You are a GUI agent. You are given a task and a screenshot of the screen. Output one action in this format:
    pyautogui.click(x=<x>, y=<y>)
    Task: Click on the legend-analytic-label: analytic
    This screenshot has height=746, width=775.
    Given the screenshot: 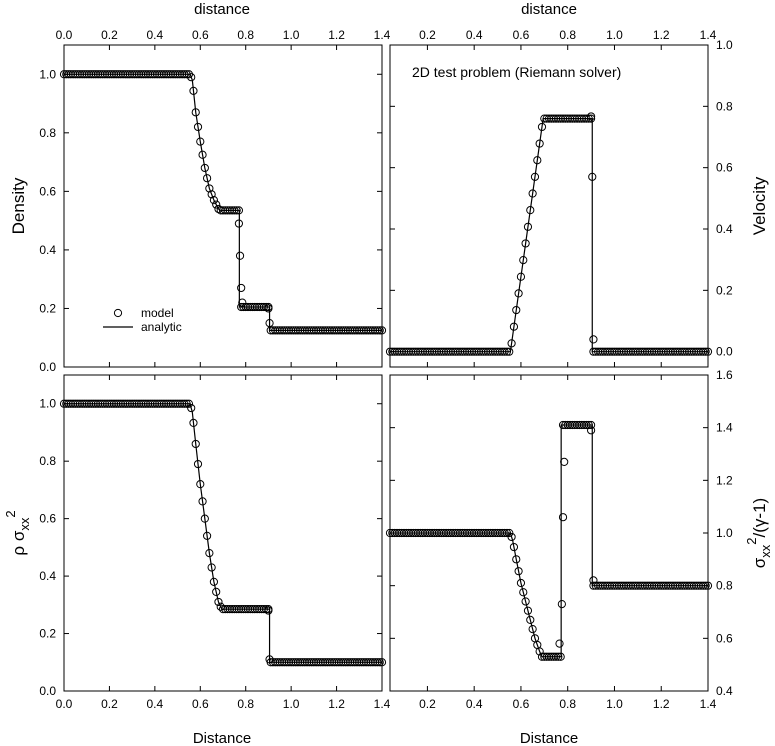 What is the action you would take?
    pyautogui.click(x=161, y=327)
    